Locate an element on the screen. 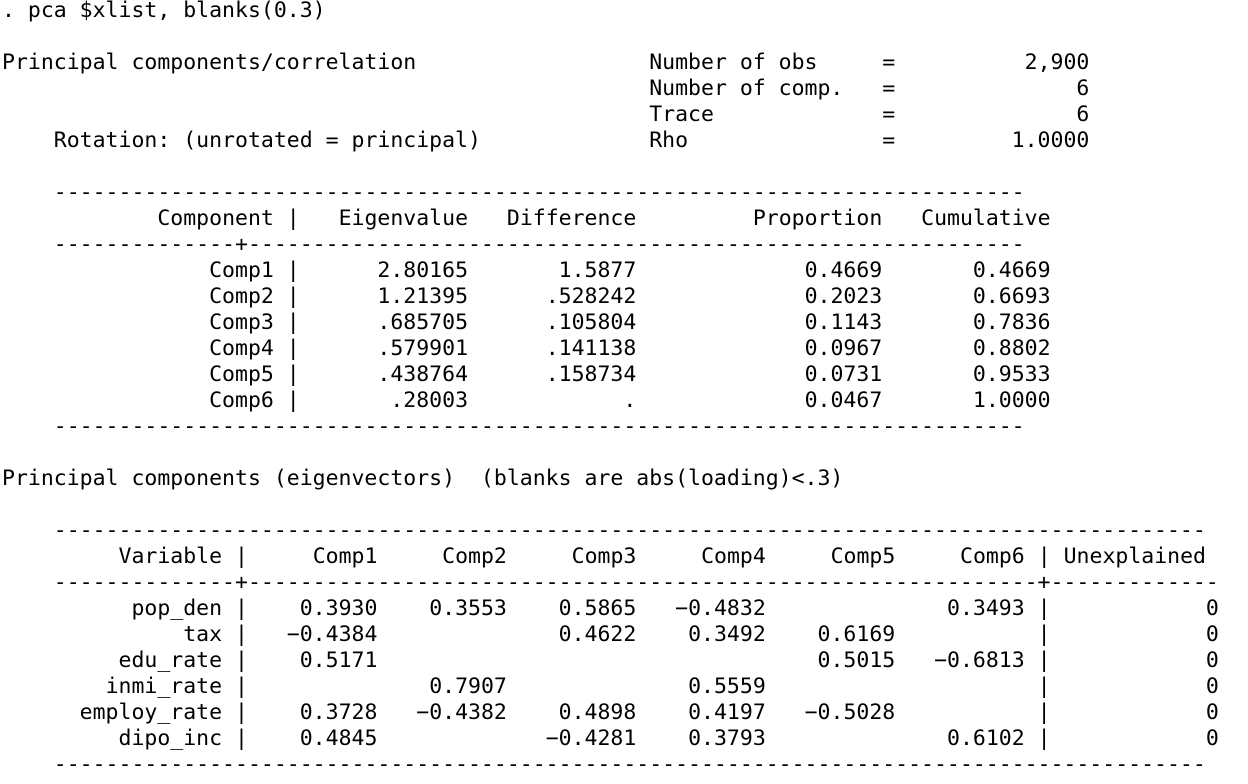  vec-cell: 0.3793 is located at coordinates (727, 738).